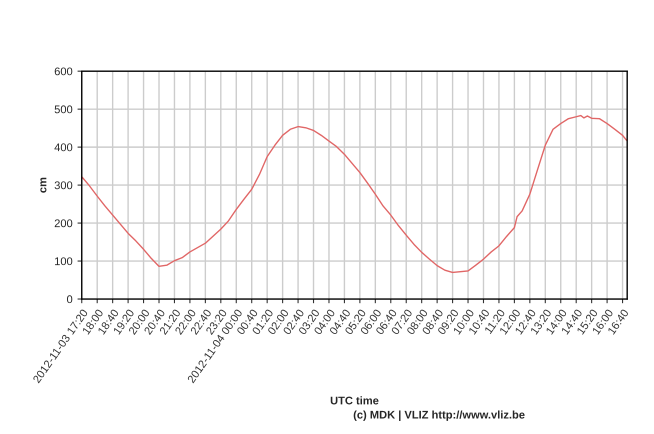  Describe the element at coordinates (439, 415) in the screenshot. I see `text: (c) MDK | VLIZ http://www.vliz.be` at that location.